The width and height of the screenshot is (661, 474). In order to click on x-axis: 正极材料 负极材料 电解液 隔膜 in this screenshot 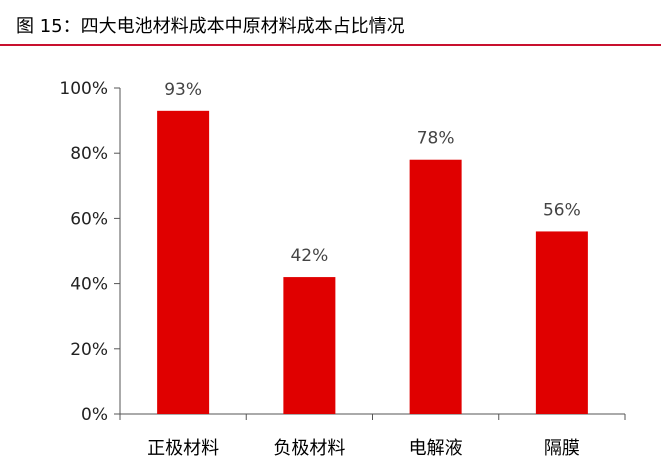, I will do `click(372, 436)`.